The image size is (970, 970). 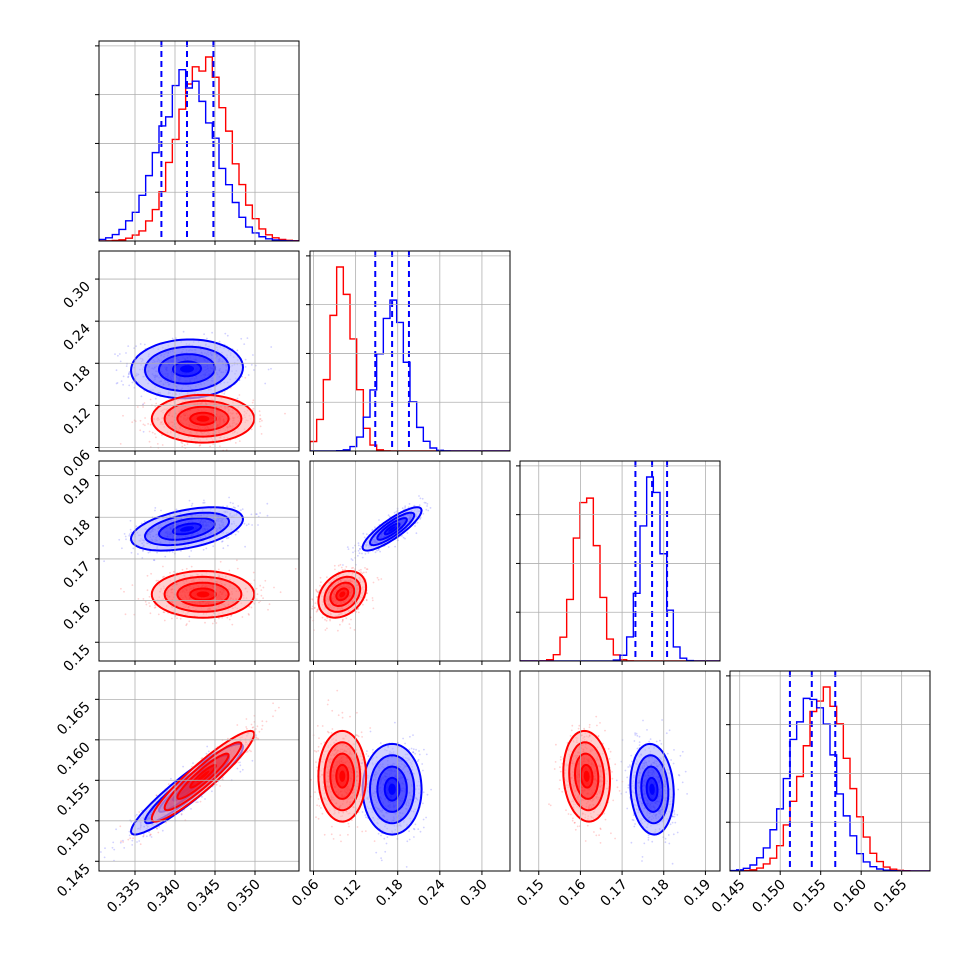 What do you see at coordinates (431, 892) in the screenshot?
I see `x-tick-label: 0.24` at bounding box center [431, 892].